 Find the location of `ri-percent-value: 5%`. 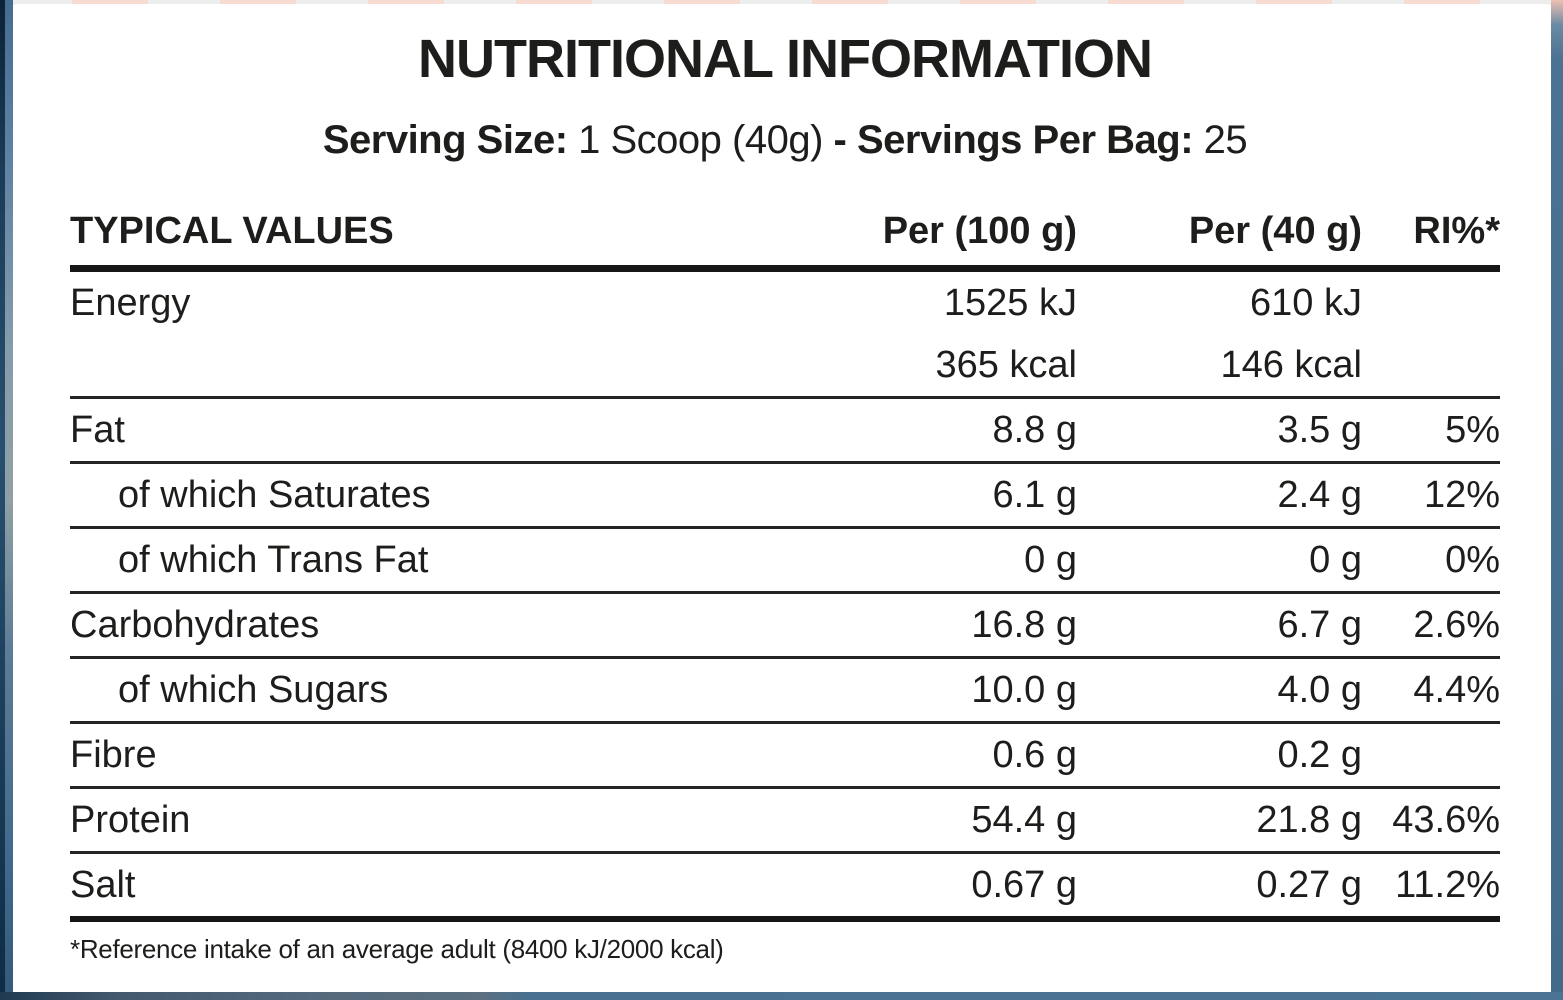

ri-percent-value: 5% is located at coordinates (1431, 430).